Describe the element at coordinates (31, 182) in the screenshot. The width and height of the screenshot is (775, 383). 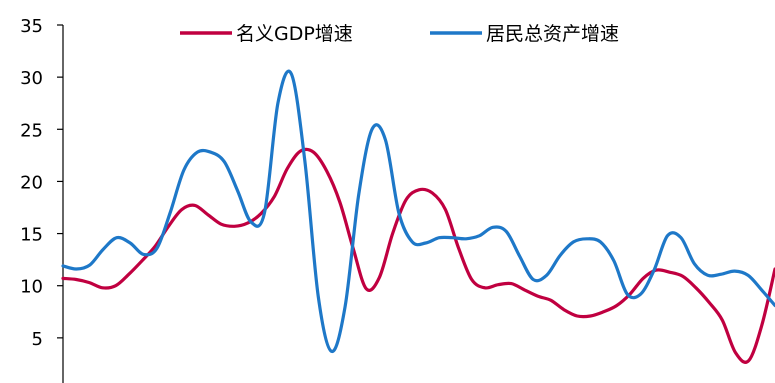
I see `y-tick-label: 20` at that location.